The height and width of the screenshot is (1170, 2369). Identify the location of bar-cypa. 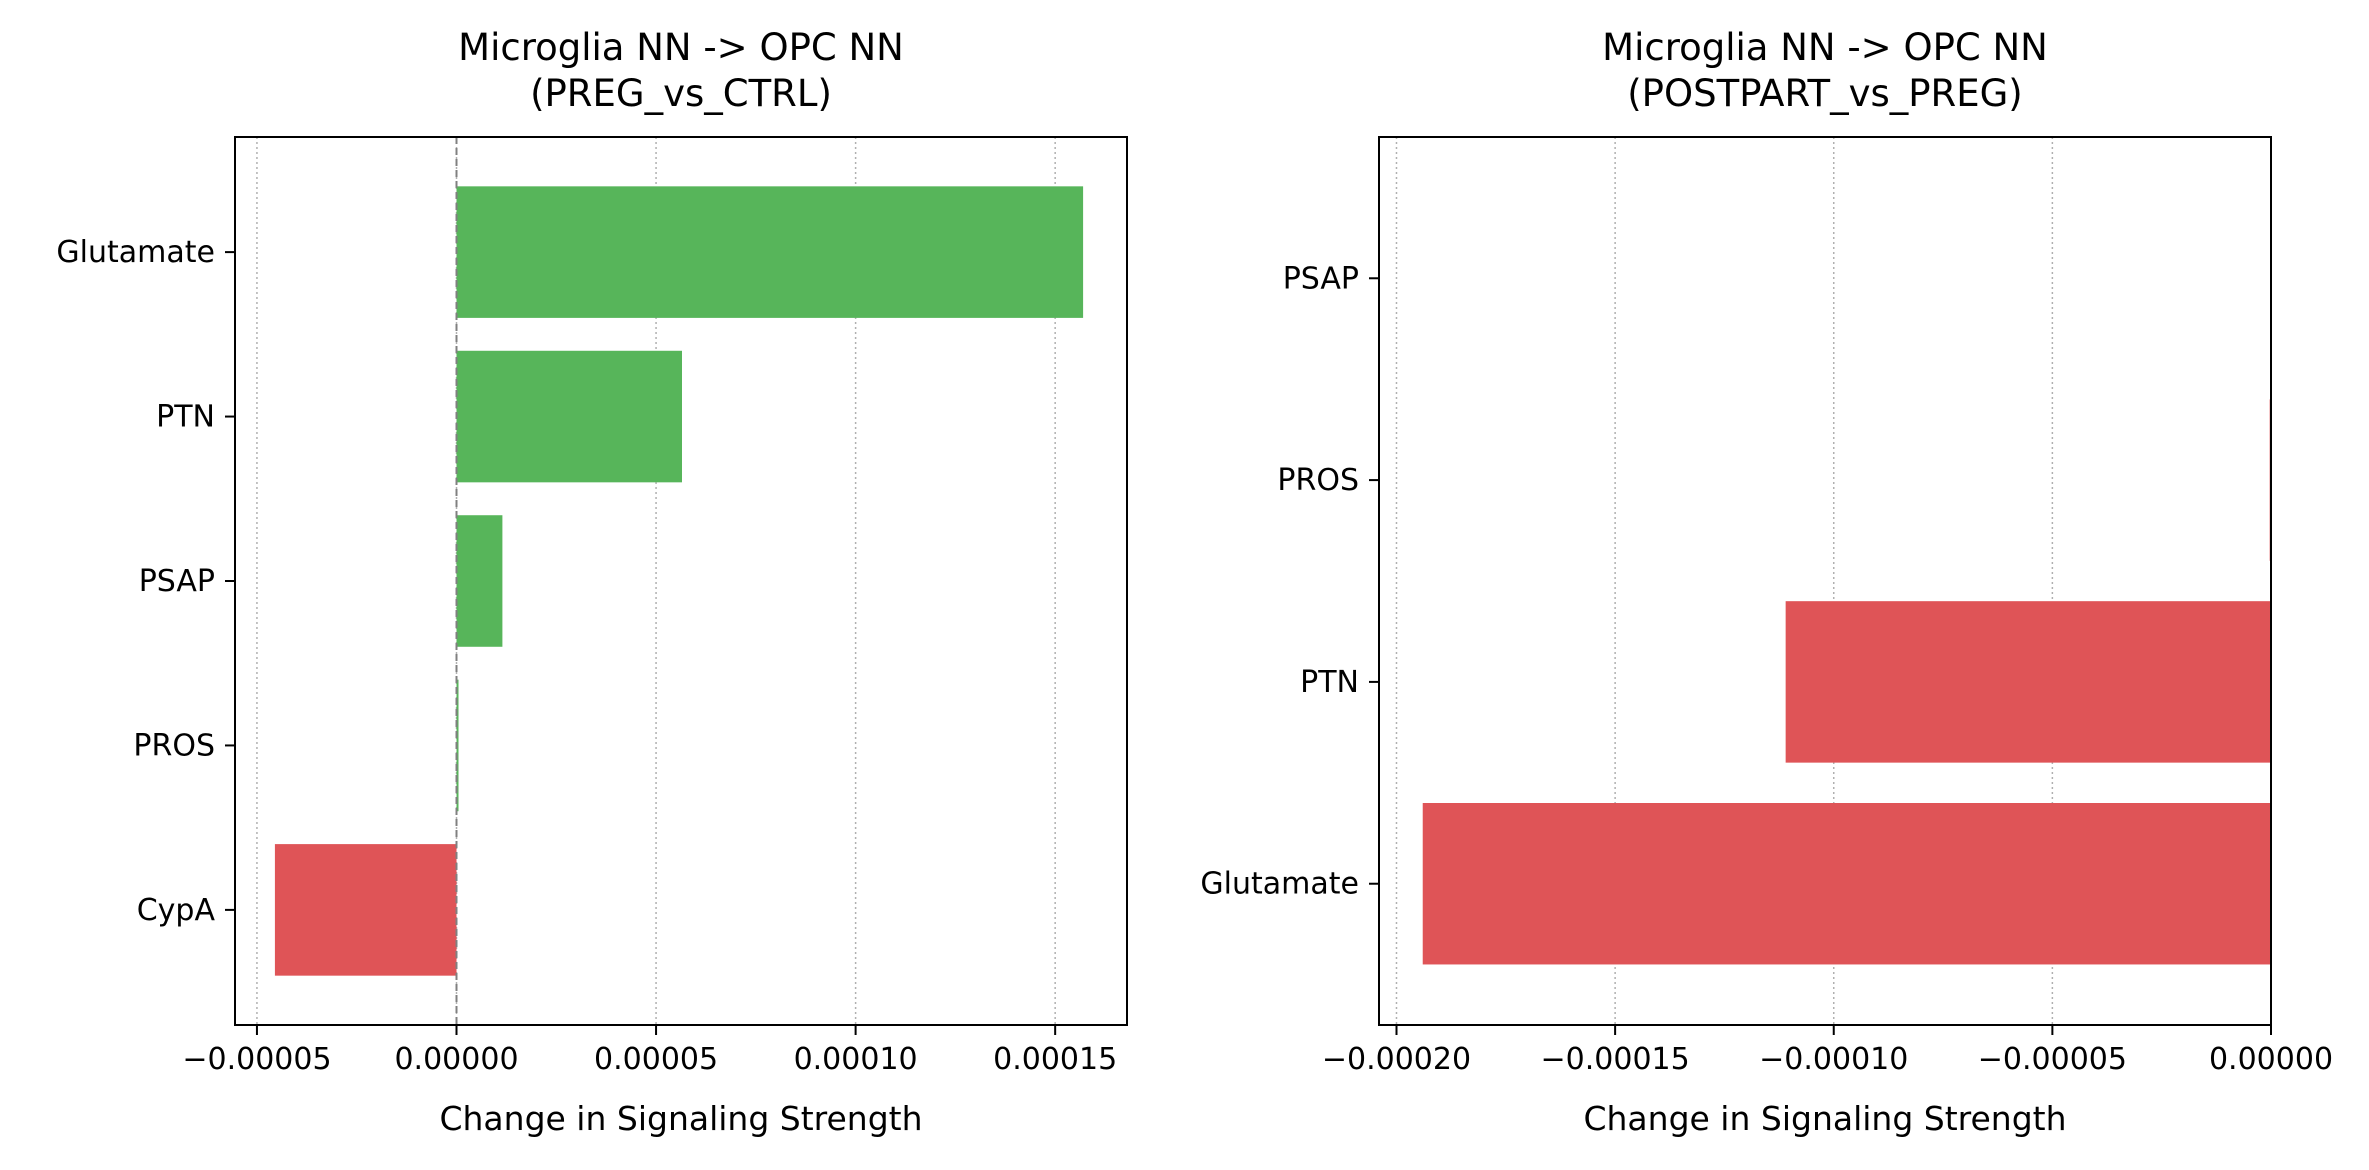
(365, 910).